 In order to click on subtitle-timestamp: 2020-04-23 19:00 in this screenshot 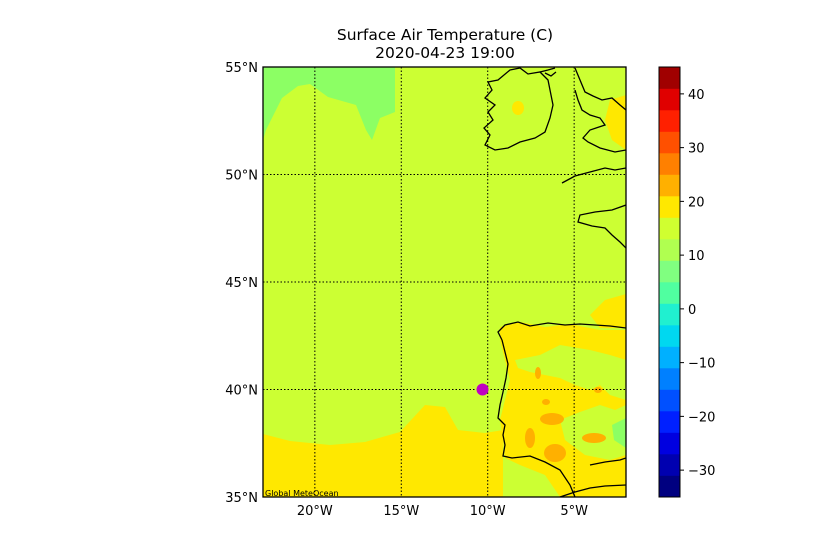, I will do `click(445, 53)`.